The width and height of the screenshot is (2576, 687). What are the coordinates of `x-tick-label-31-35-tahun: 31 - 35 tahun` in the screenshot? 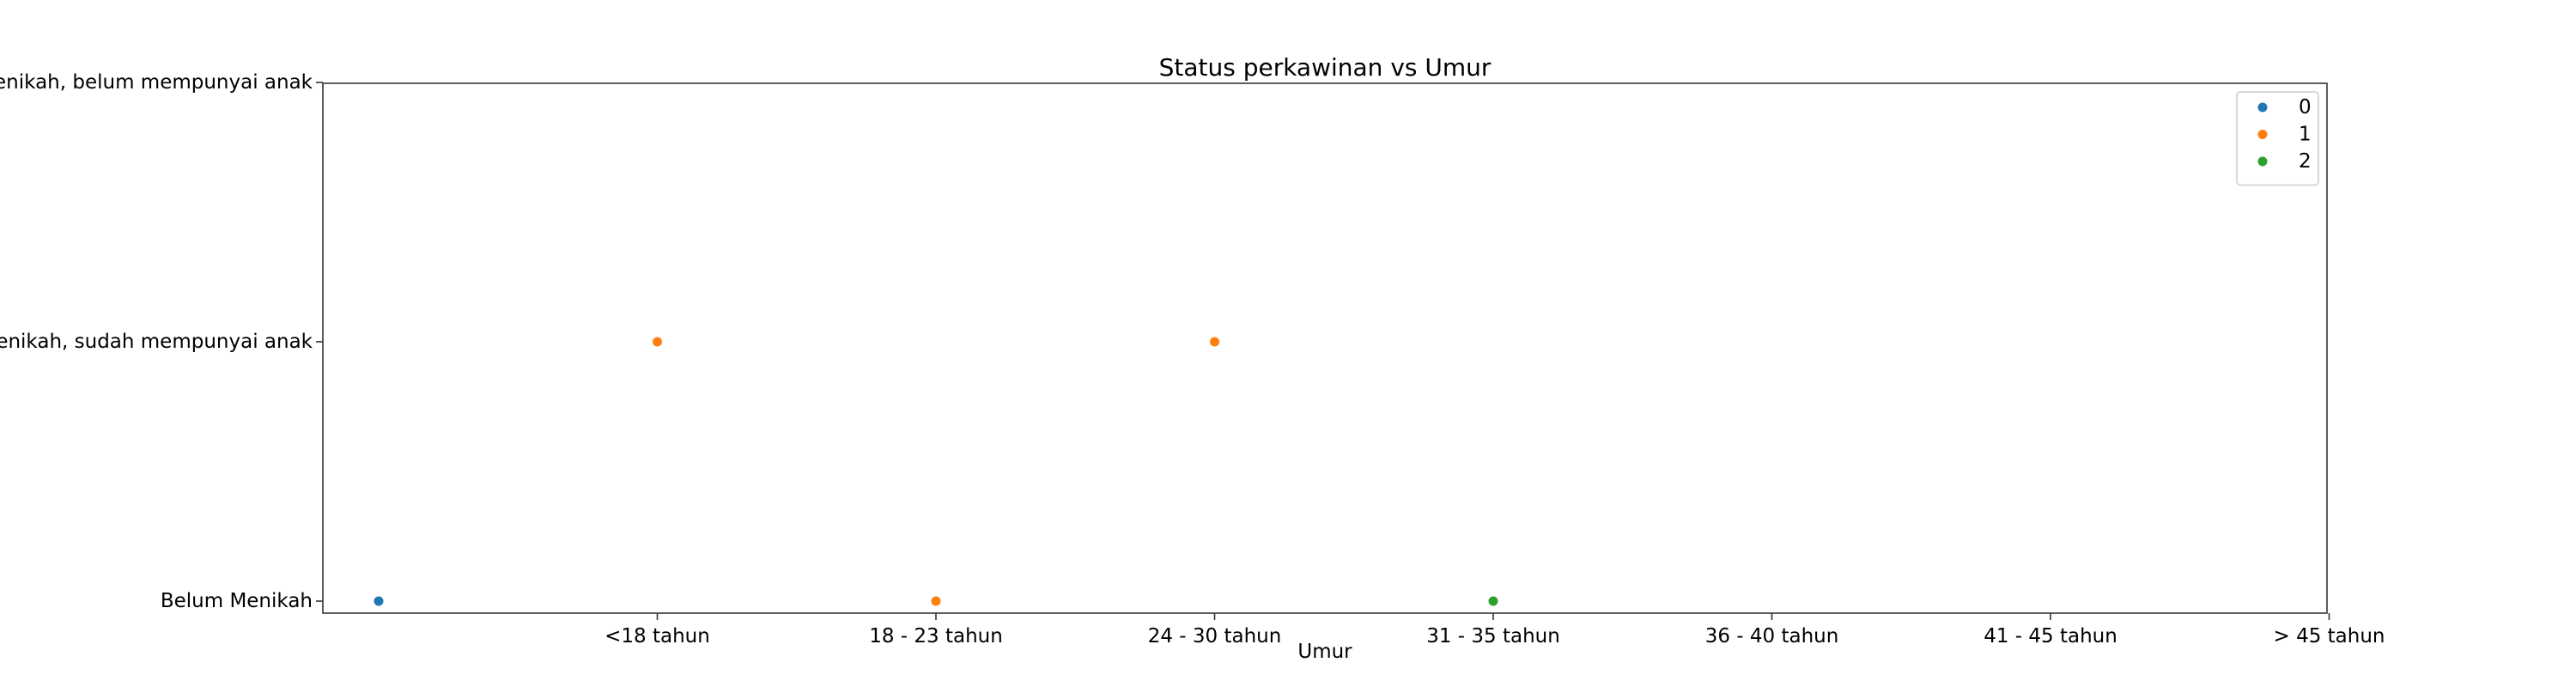 It's located at (1493, 636).